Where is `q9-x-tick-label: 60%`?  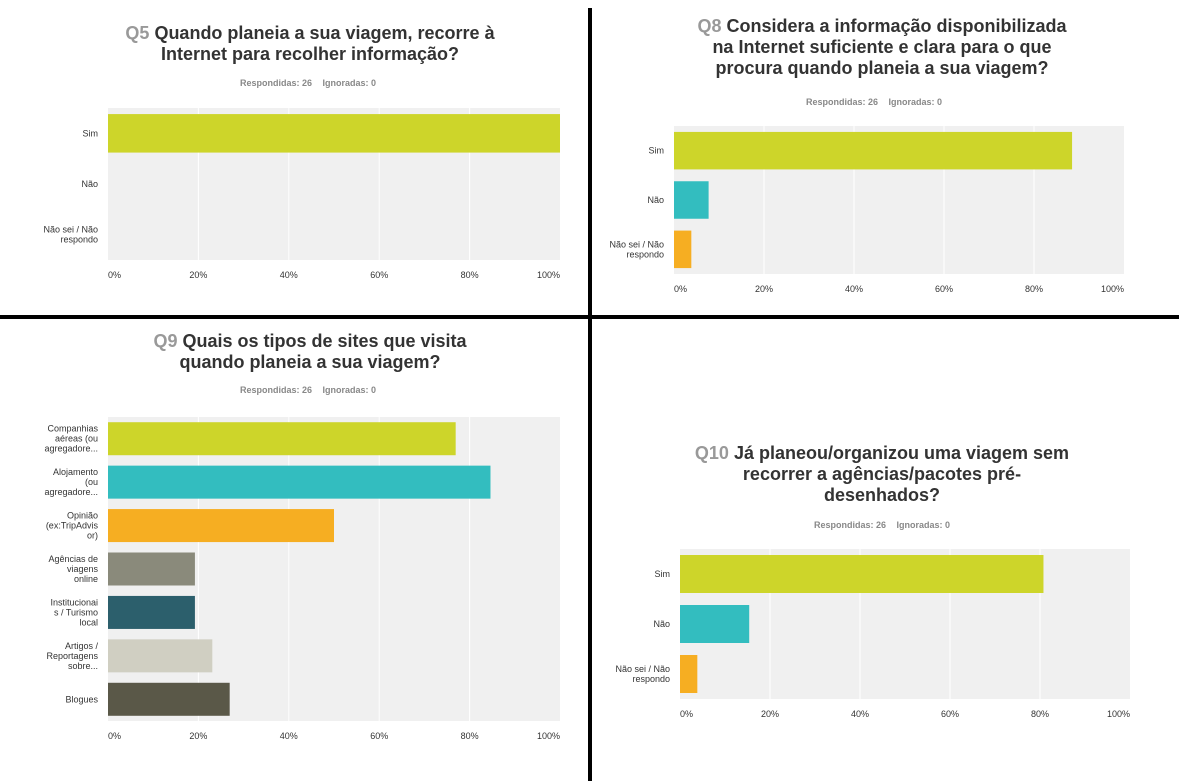
q9-x-tick-label: 60% is located at coordinates (379, 736).